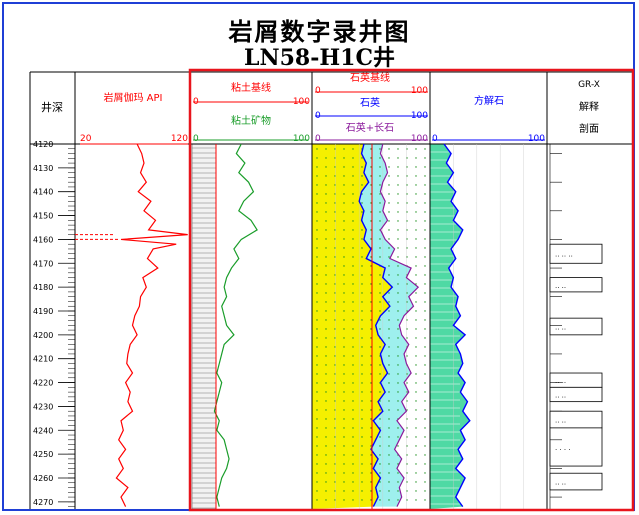 This screenshot has height=515, width=639. What do you see at coordinates (235, 325) in the screenshot?
I see `clay-curve` at bounding box center [235, 325].